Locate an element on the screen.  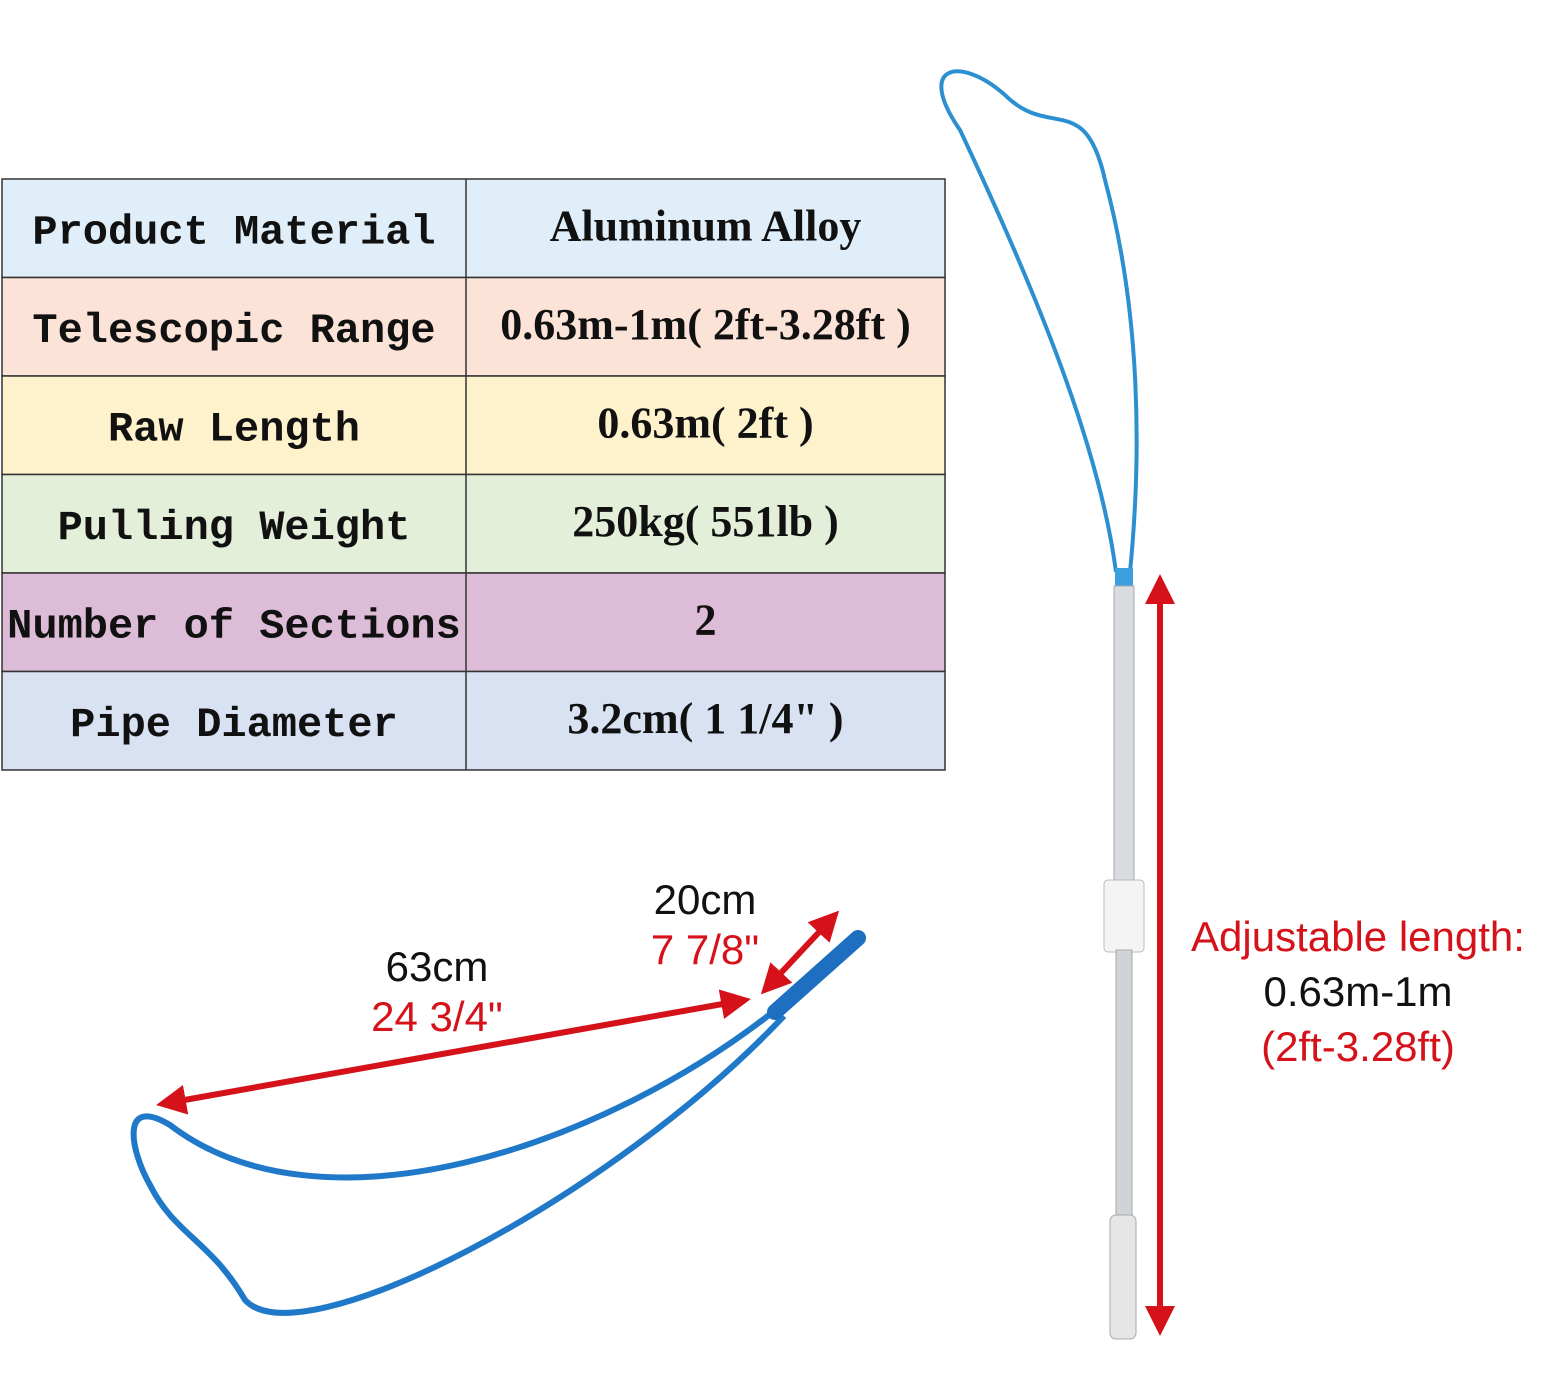
row-value: 0.63m-1m( 2ft-3.28ft ) is located at coordinates (705, 324).